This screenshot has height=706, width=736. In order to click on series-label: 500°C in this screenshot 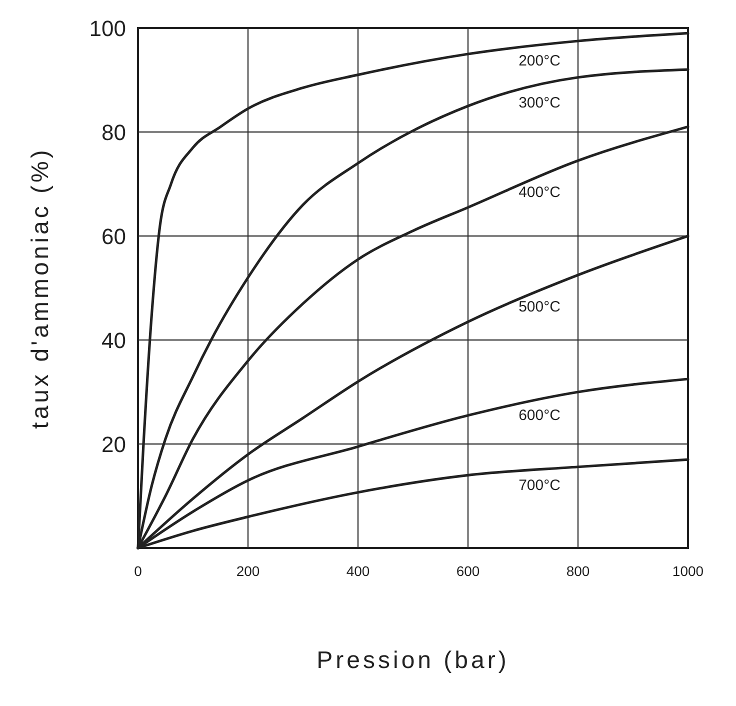, I will do `click(539, 307)`.